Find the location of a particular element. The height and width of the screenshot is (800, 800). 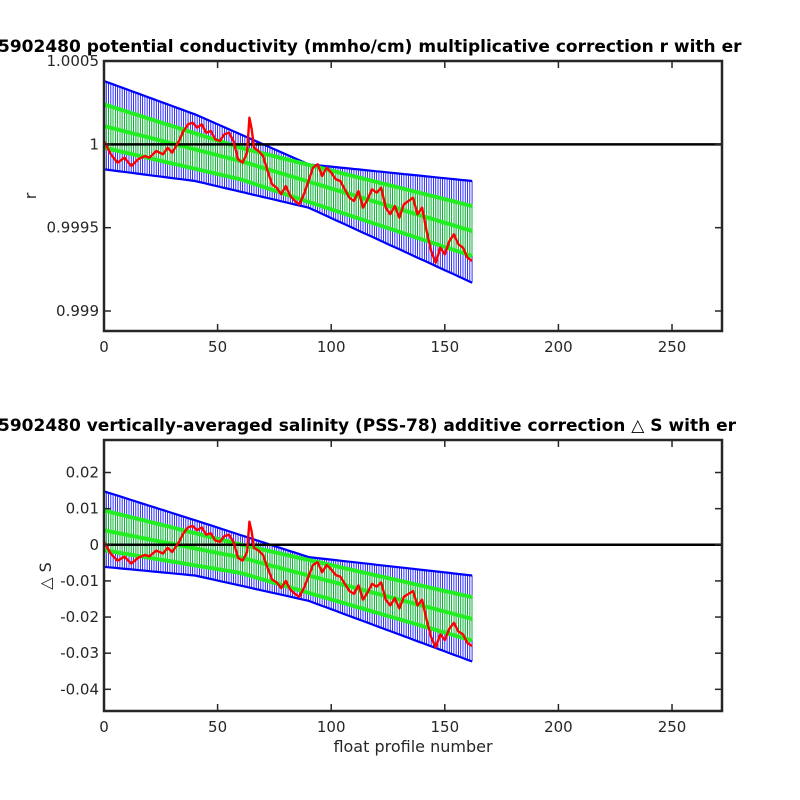

y-tick-label: -0.02 is located at coordinates (79, 617).